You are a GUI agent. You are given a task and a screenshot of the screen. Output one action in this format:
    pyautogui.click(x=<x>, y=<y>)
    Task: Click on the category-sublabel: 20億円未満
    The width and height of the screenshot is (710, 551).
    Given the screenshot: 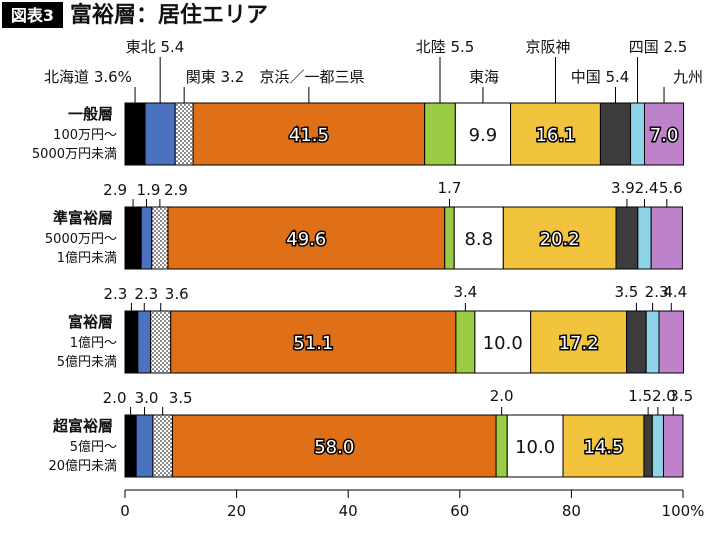 What is the action you would take?
    pyautogui.click(x=82, y=466)
    